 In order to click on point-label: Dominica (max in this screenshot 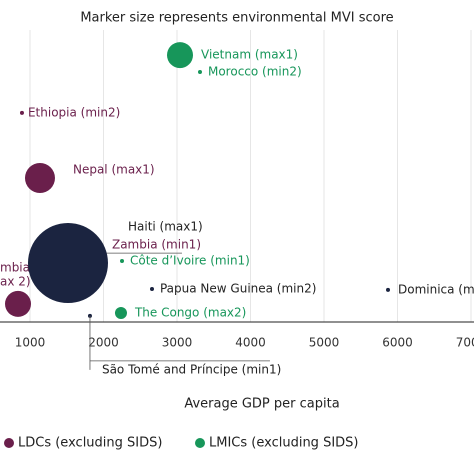, I will do `click(436, 289)`.